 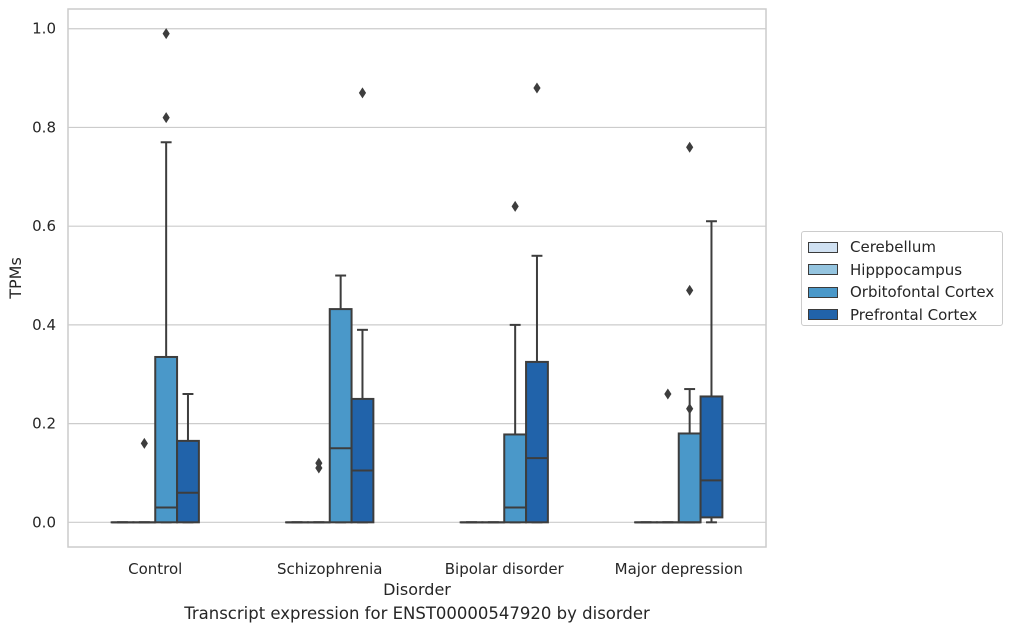 I want to click on x-axis-title: Disorder, so click(x=417, y=589).